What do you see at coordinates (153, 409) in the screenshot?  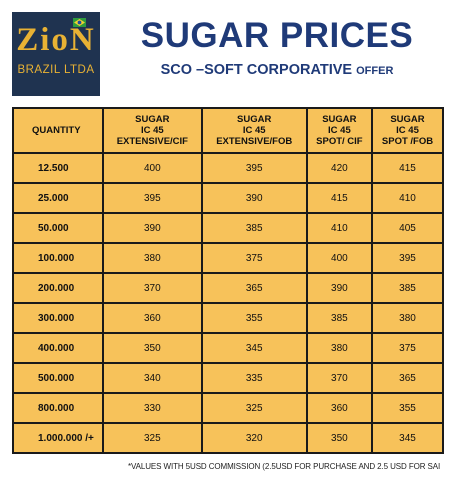 I see `cell-price: 330` at bounding box center [153, 409].